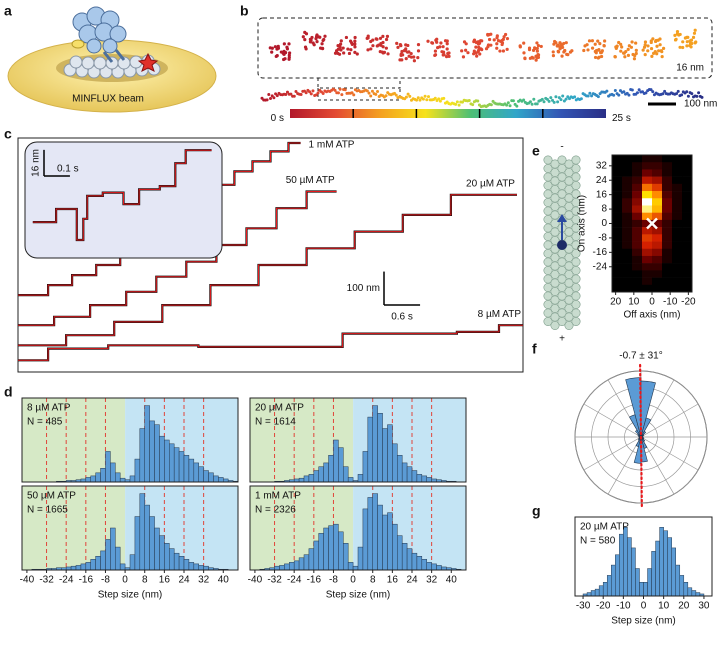 This screenshot has width=720, height=651. What do you see at coordinates (562, 245) in the screenshot?
I see `kinesin-head` at bounding box center [562, 245].